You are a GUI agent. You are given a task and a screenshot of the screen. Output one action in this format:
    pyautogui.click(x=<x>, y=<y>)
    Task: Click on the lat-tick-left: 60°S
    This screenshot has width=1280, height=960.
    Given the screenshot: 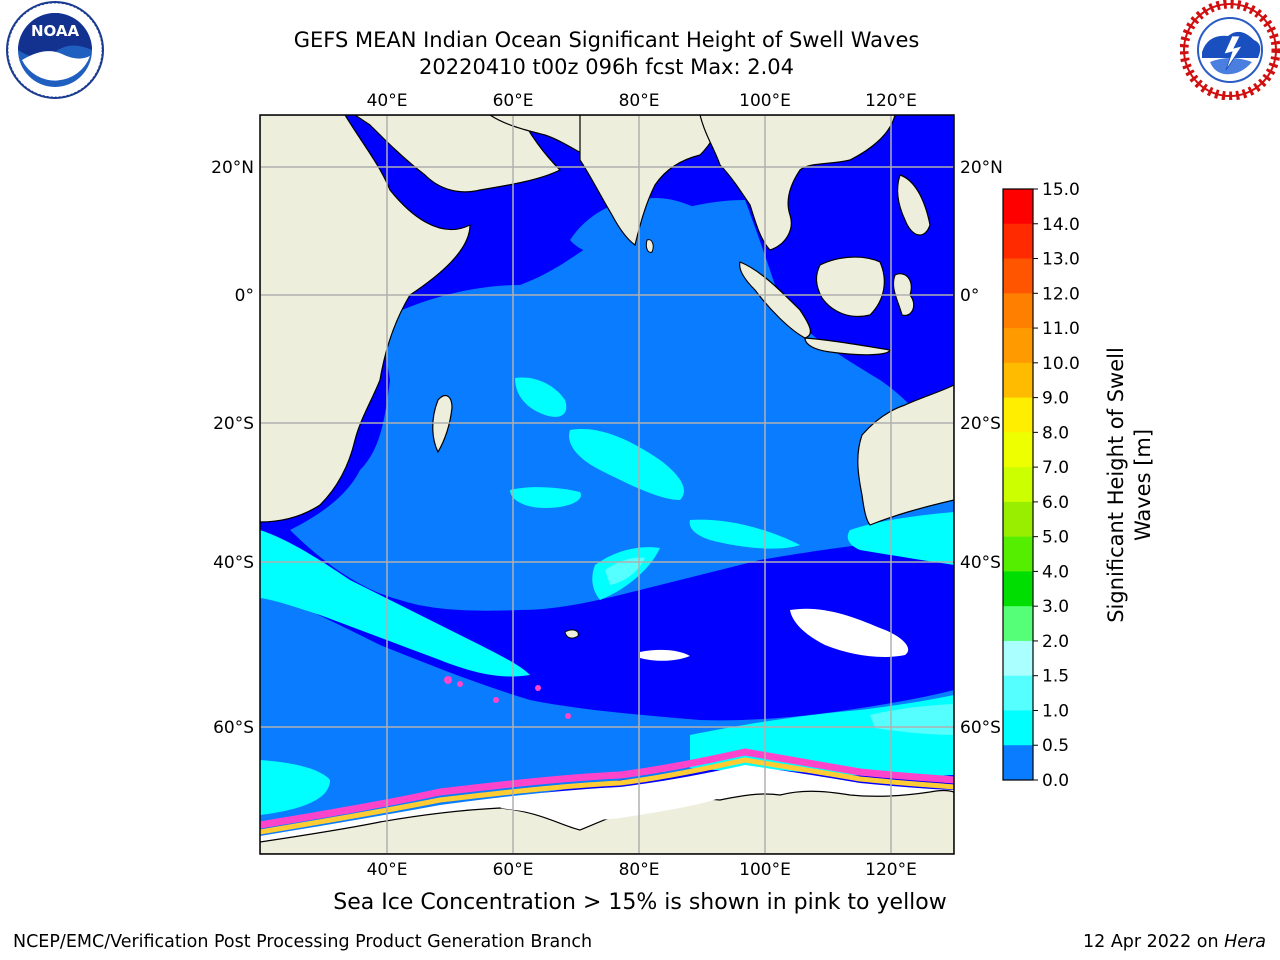 What is the action you would take?
    pyautogui.click(x=233, y=728)
    